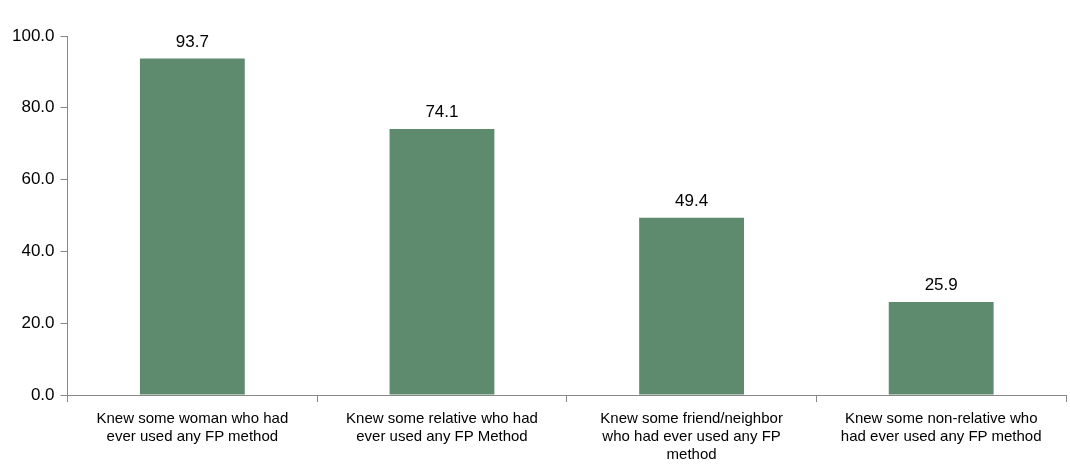  What do you see at coordinates (192, 427) in the screenshot?
I see `x-tick-label: Knew some woman who had ever used any FP method` at bounding box center [192, 427].